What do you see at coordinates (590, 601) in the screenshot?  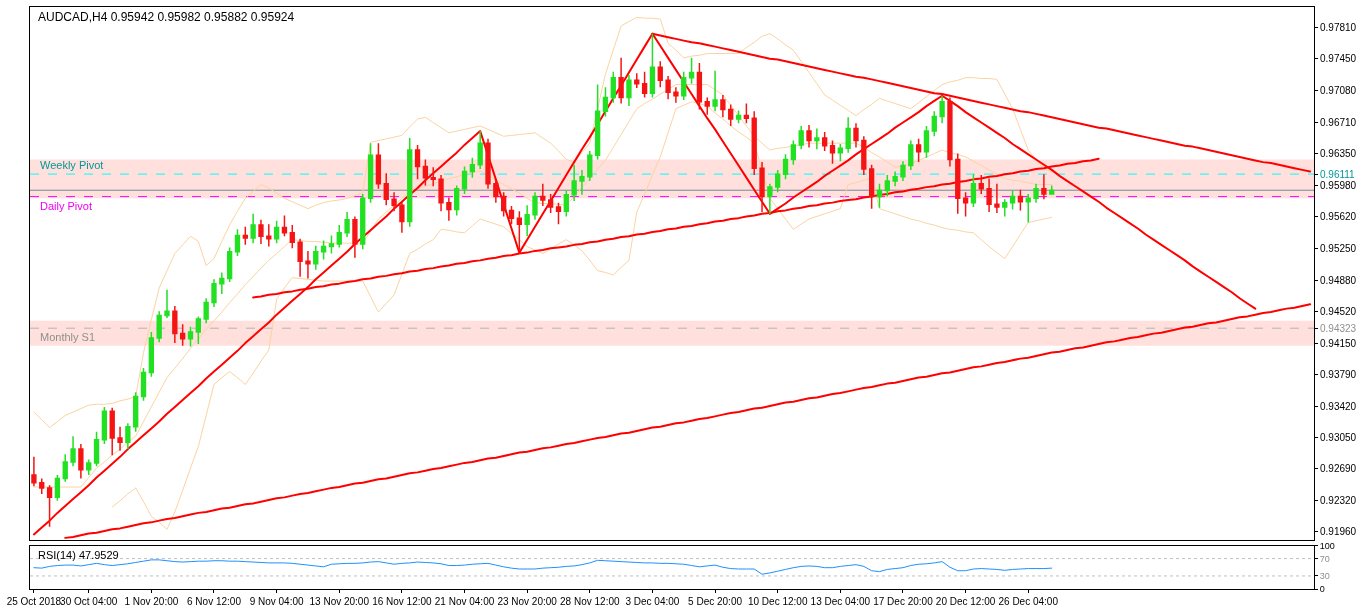 I see `x-tick-label: 28 Nov 12:00` at bounding box center [590, 601].